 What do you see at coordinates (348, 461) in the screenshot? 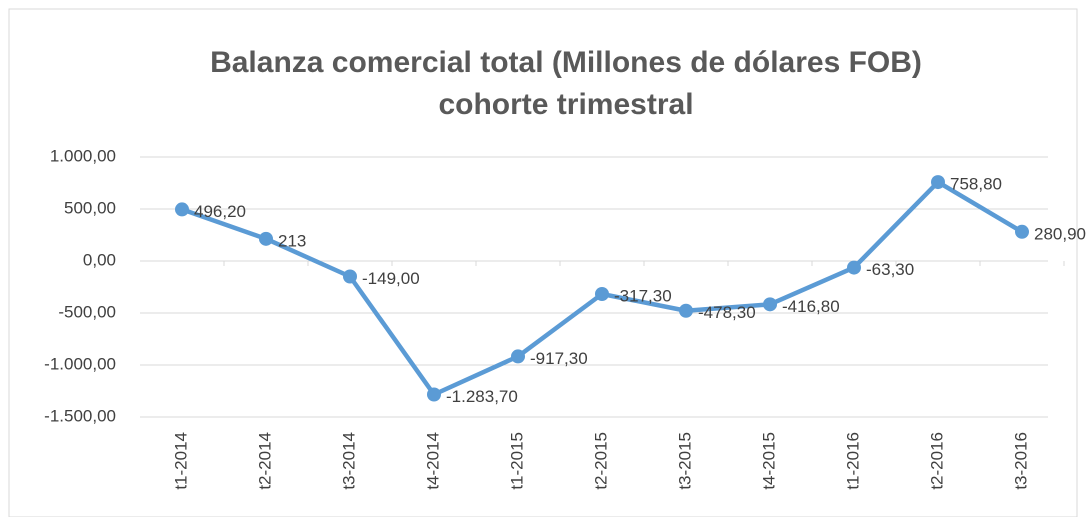
I see `x-tick-label: t3-2014` at bounding box center [348, 461].